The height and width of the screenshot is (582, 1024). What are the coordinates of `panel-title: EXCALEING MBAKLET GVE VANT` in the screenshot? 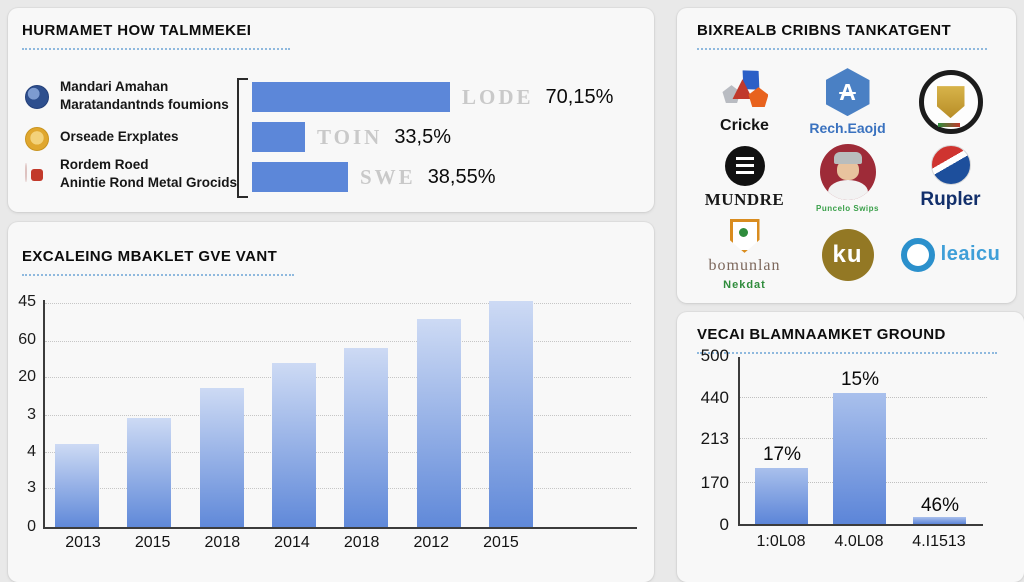 It's located at (150, 256).